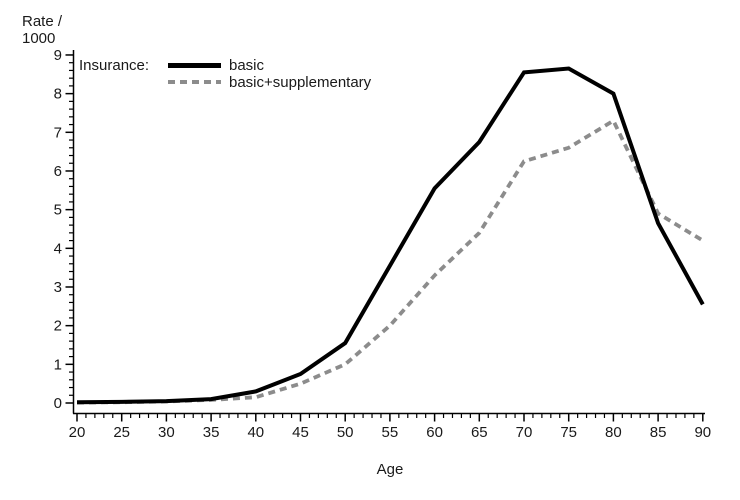  I want to click on x-tick-label: 70, so click(524, 432).